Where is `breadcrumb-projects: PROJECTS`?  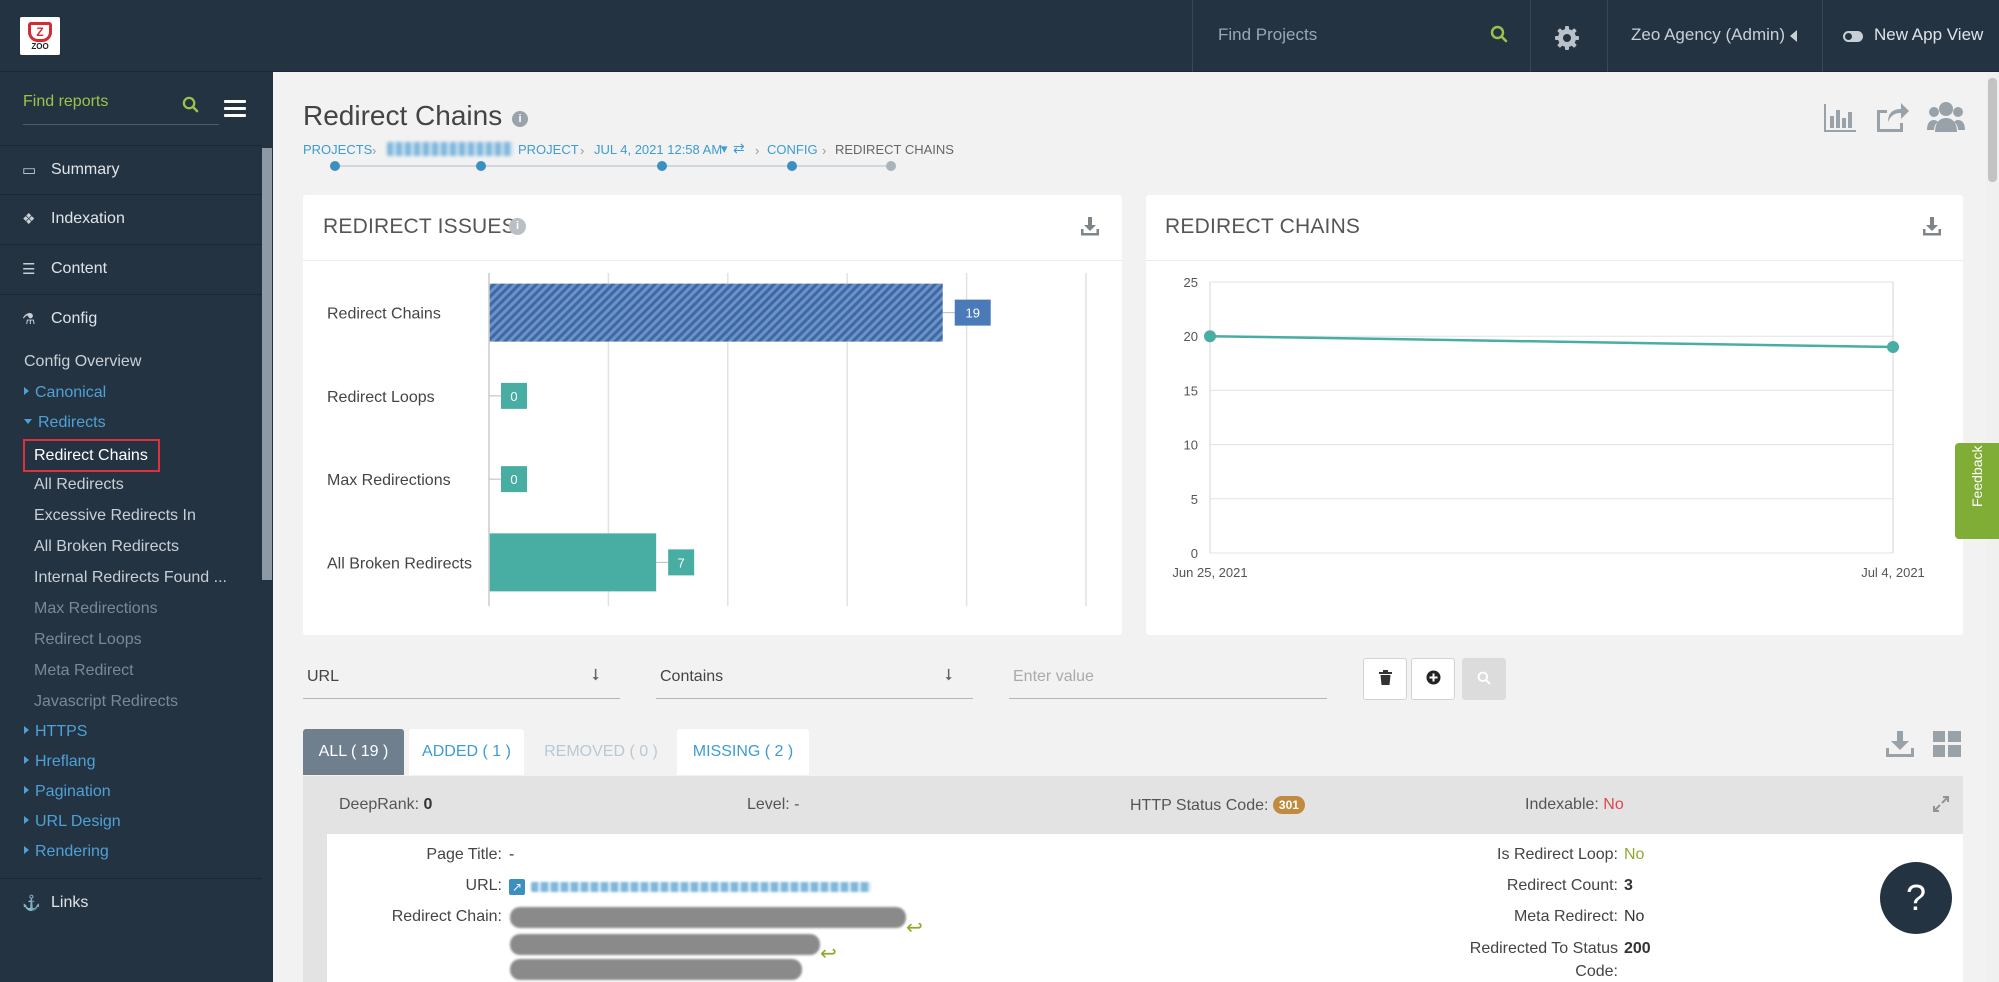 breadcrumb-projects: PROJECTS is located at coordinates (338, 149).